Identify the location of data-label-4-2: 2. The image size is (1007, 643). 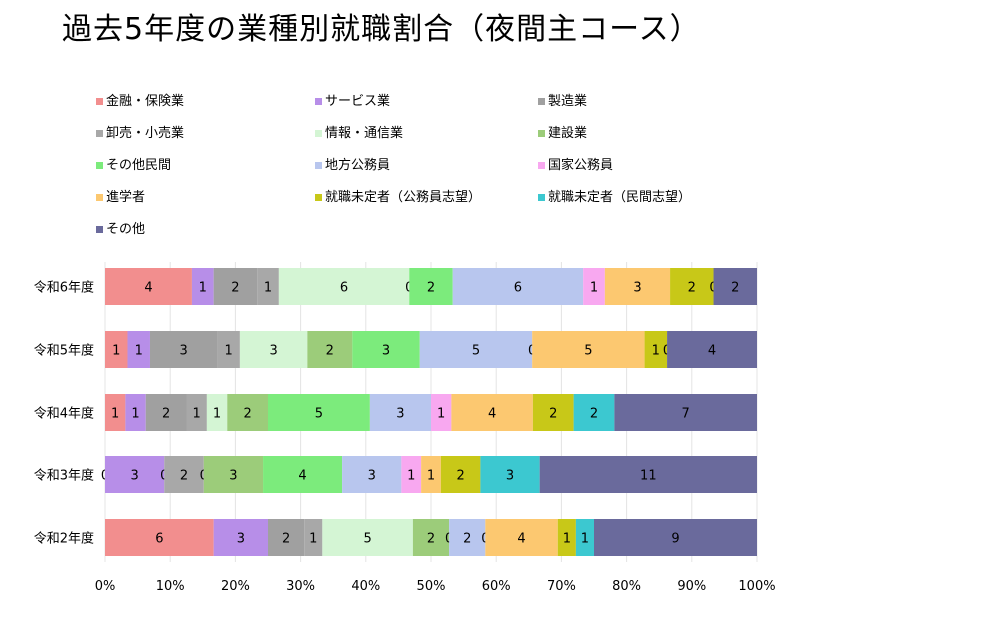
(286, 539).